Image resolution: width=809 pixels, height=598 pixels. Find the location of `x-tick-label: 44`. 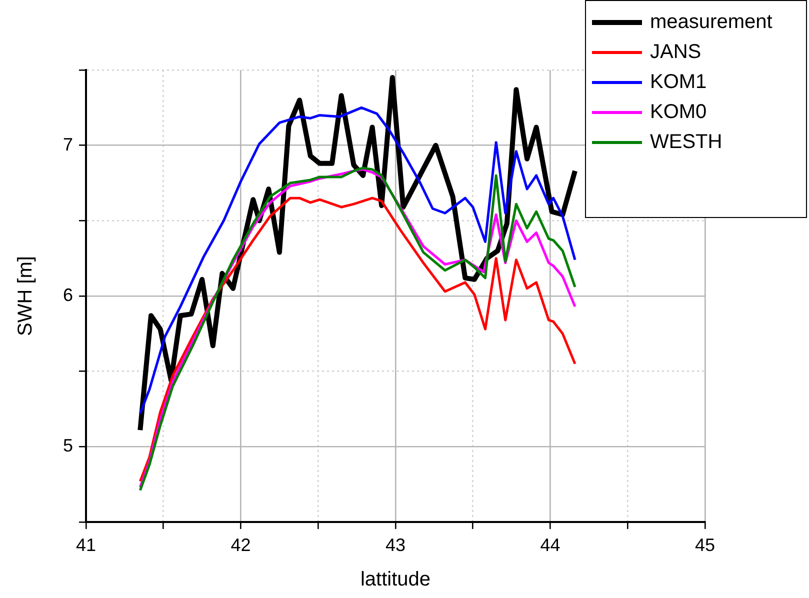

x-tick-label: 44 is located at coordinates (550, 544).